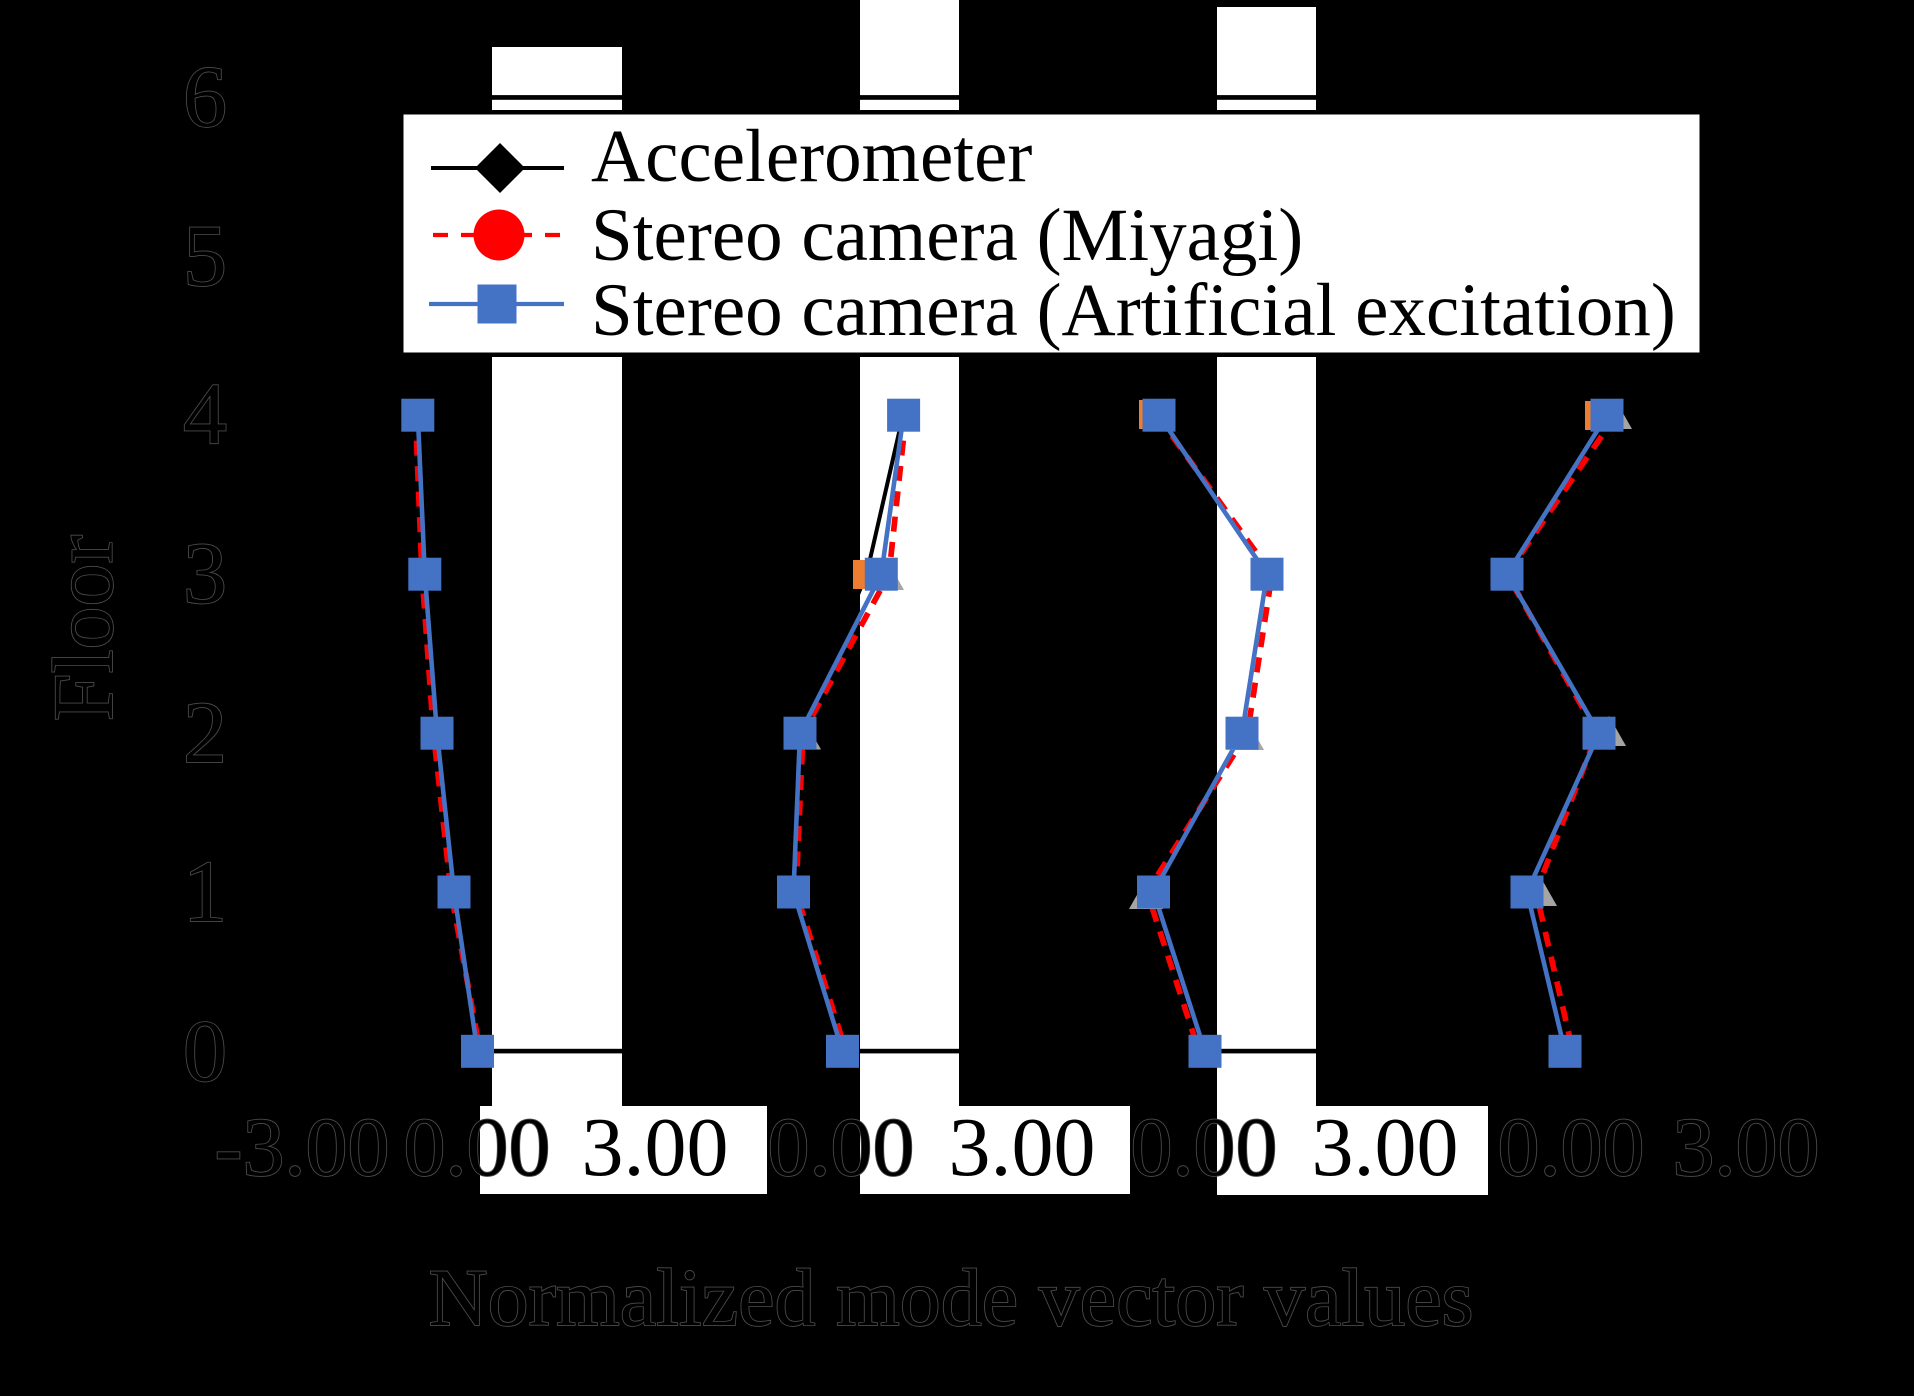 This screenshot has width=1914, height=1396. Describe the element at coordinates (205, 892) in the screenshot. I see `svg-text: 1` at that location.